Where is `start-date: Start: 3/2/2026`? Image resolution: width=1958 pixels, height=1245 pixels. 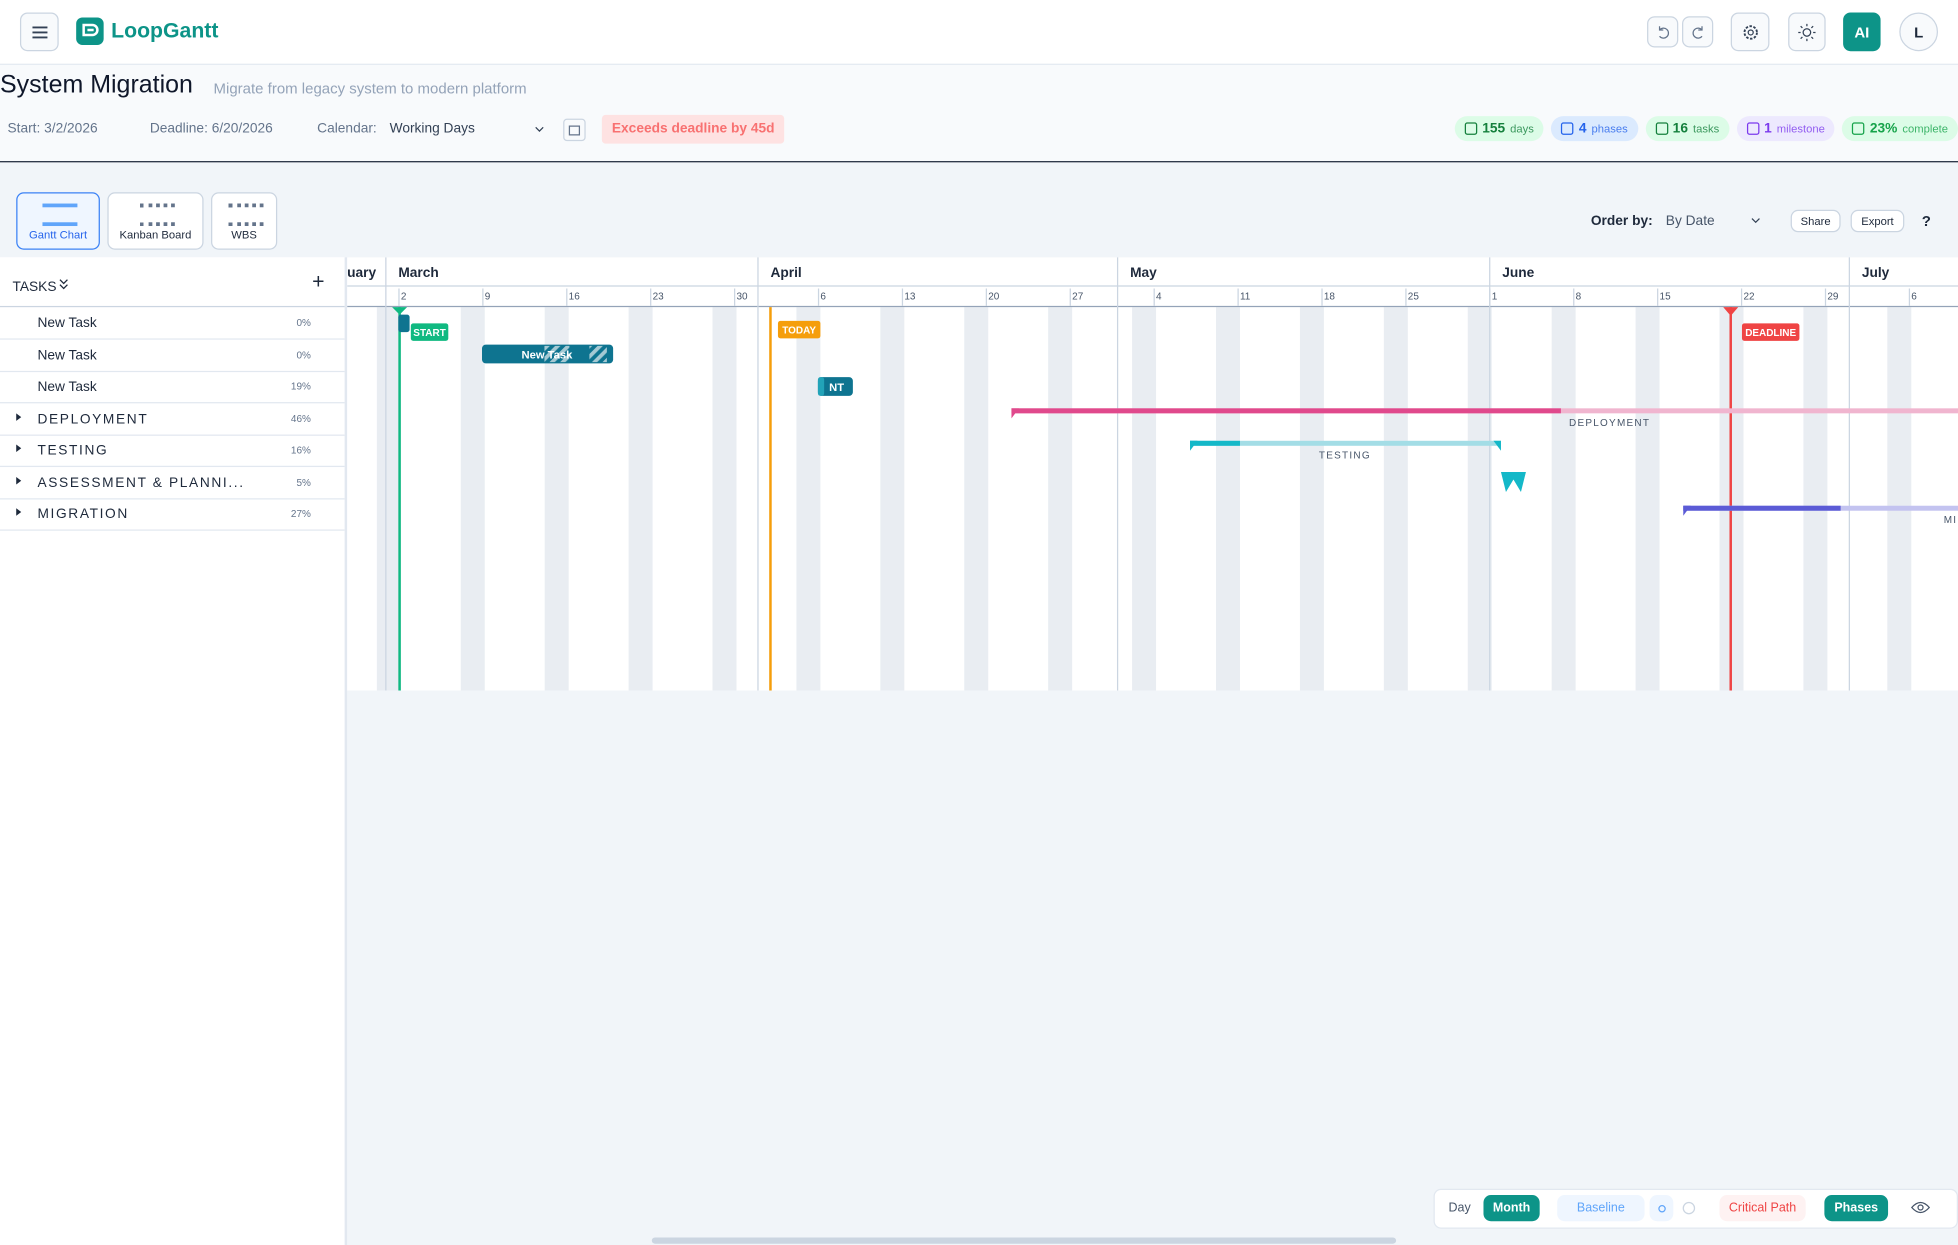 start-date: Start: 3/2/2026 is located at coordinates (52, 129).